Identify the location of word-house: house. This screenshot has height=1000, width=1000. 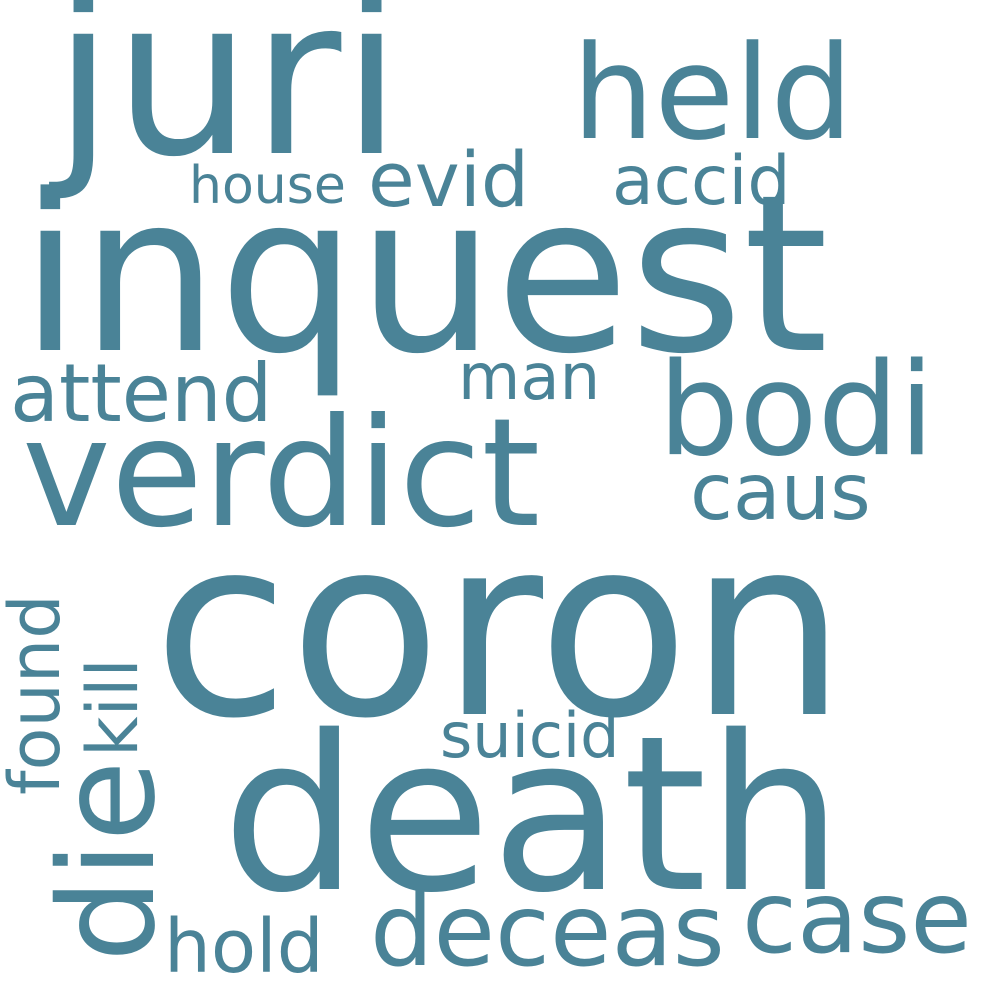
(267, 186).